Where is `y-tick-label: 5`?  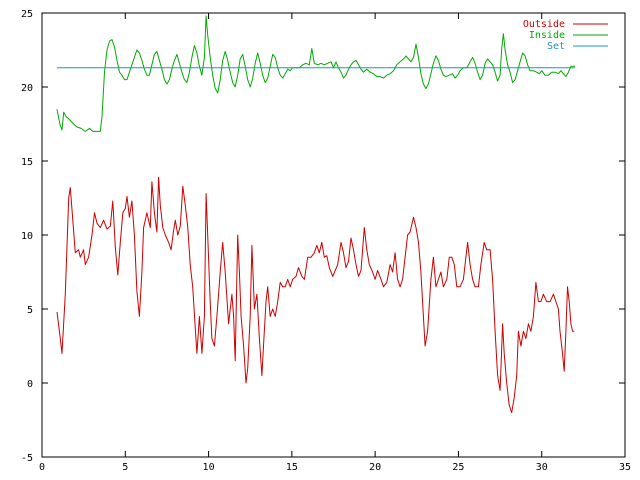 y-tick-label: 5 is located at coordinates (30, 310).